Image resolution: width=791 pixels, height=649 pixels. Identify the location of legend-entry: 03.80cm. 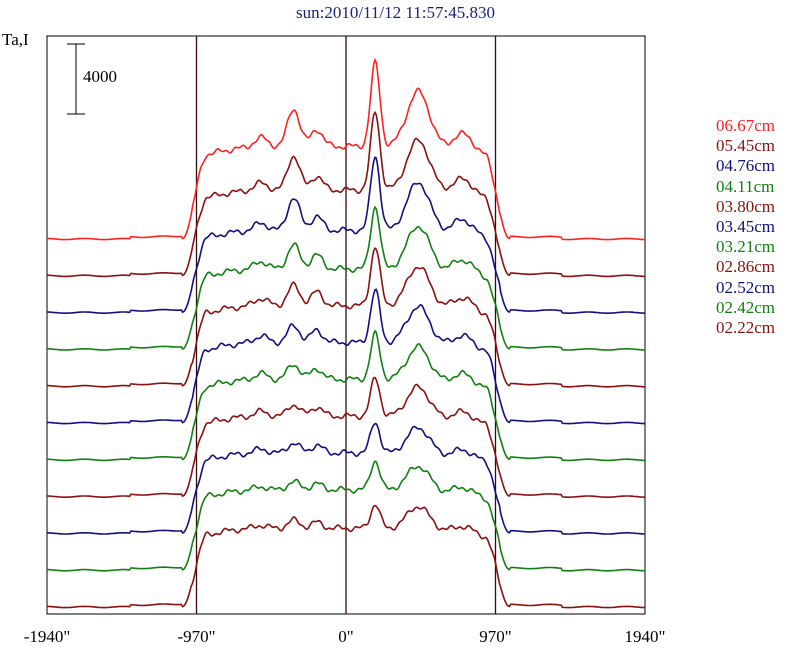
(746, 206).